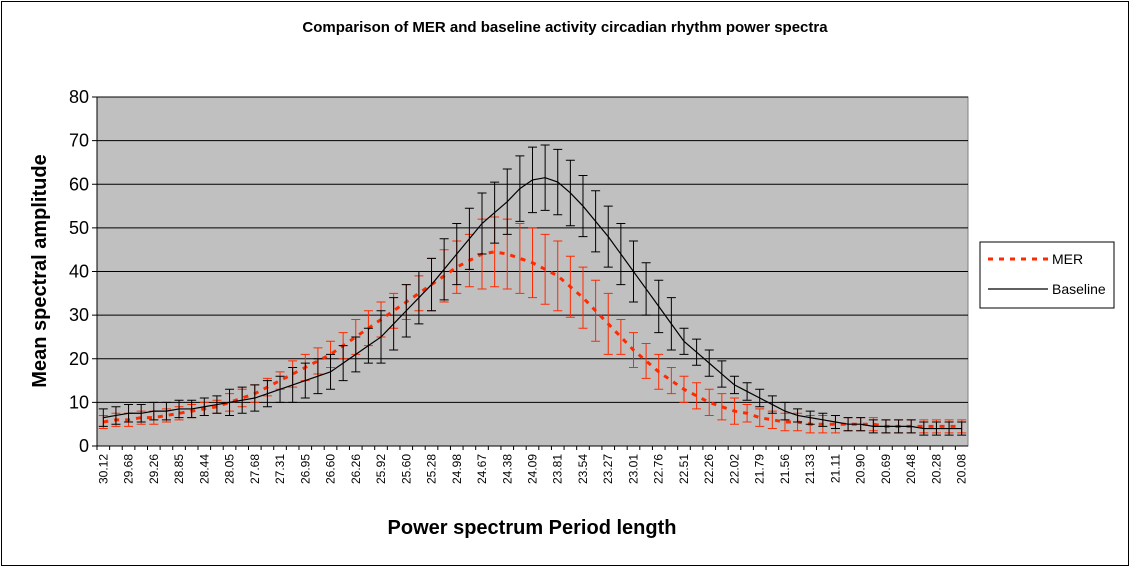  Describe the element at coordinates (962, 469) in the screenshot. I see `x-tick-label: 20.08` at that location.